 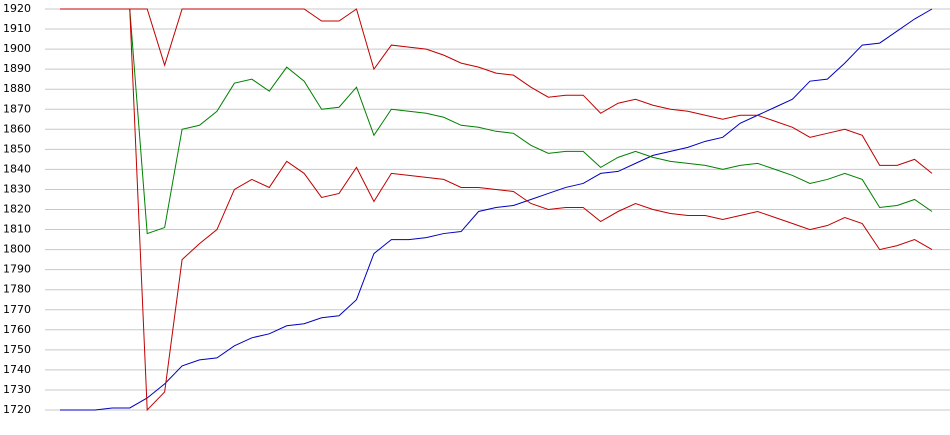 I want to click on y-tick-label: 1780, so click(x=17, y=289).